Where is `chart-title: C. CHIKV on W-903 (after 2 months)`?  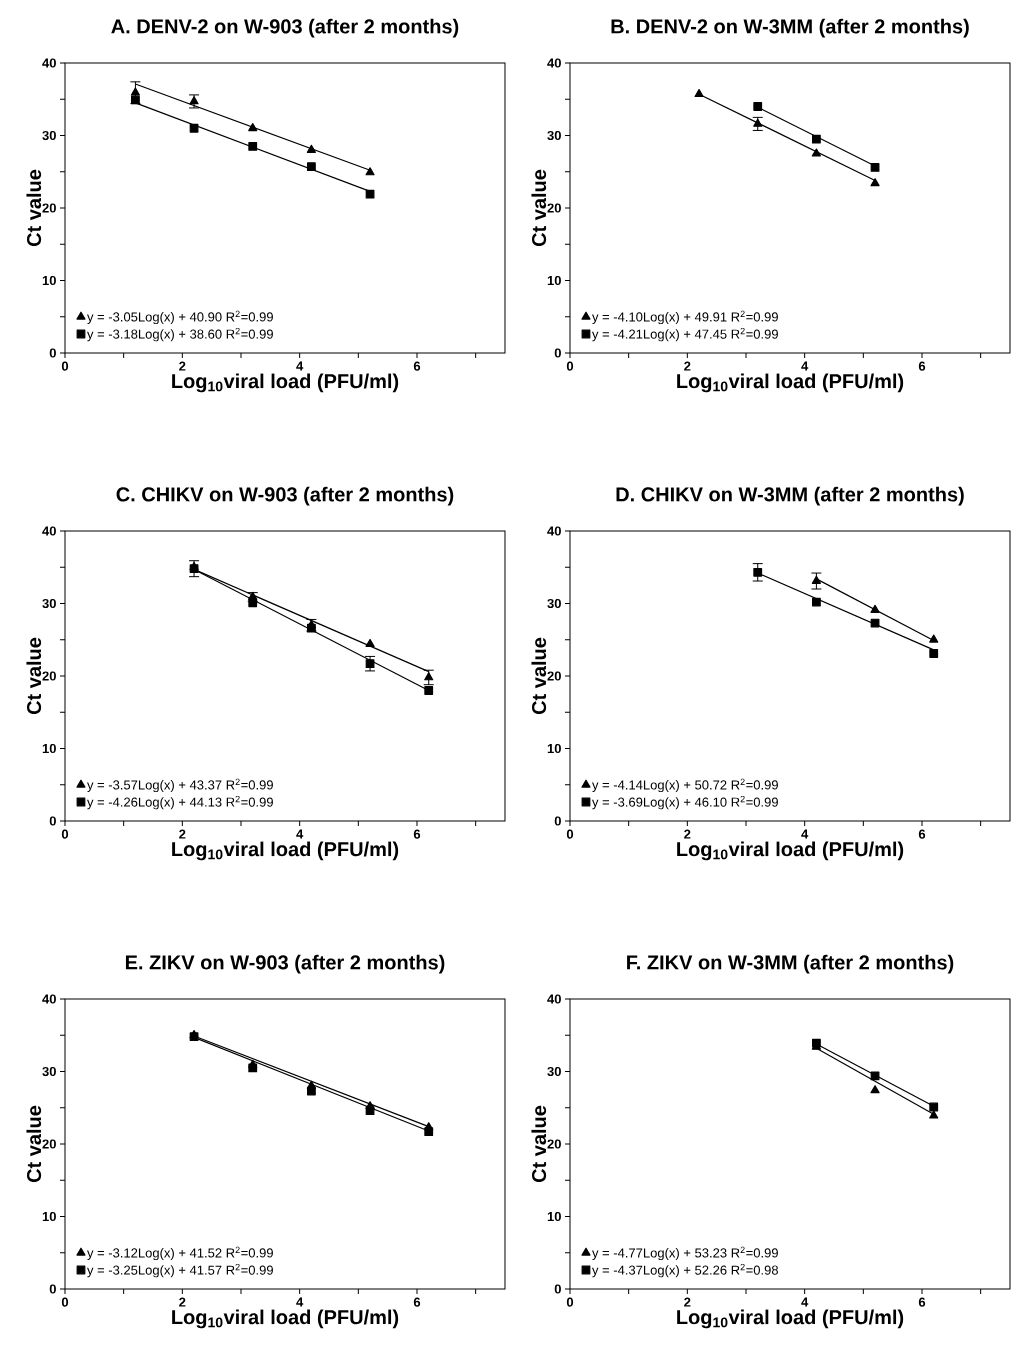
chart-title: C. CHIKV on W-903 (after 2 months) is located at coordinates (285, 496).